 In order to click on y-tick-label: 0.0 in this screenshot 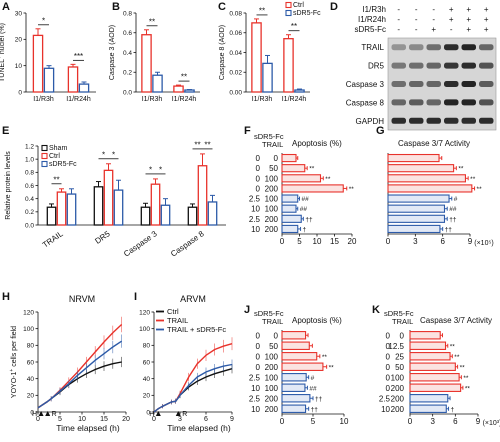, I will do `click(29, 225)`.